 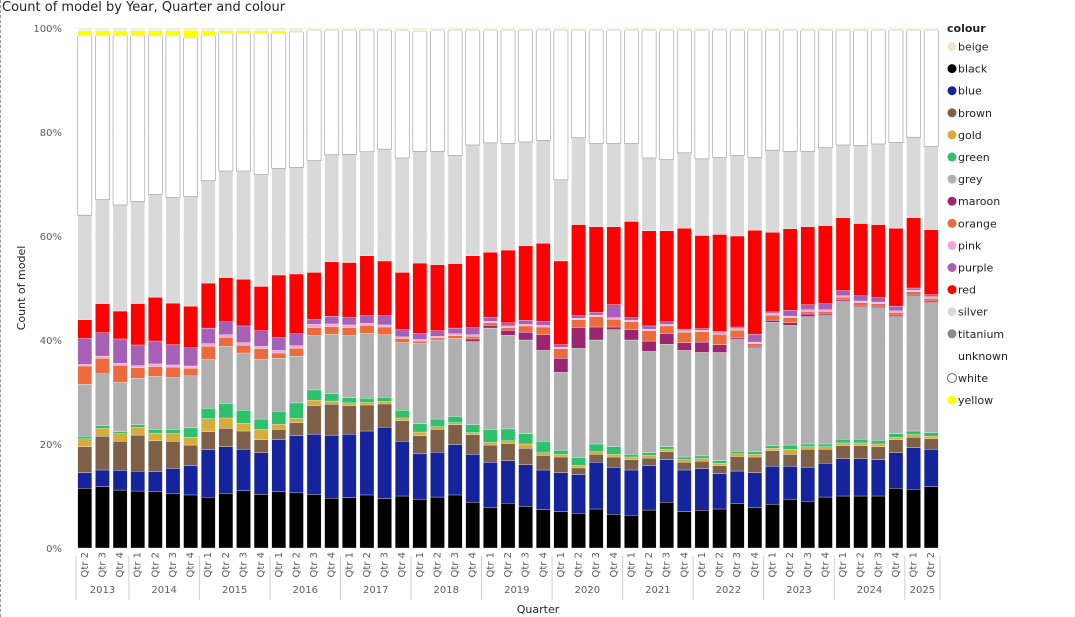 What do you see at coordinates (974, 157) in the screenshot?
I see `legend-label-green: green` at bounding box center [974, 157].